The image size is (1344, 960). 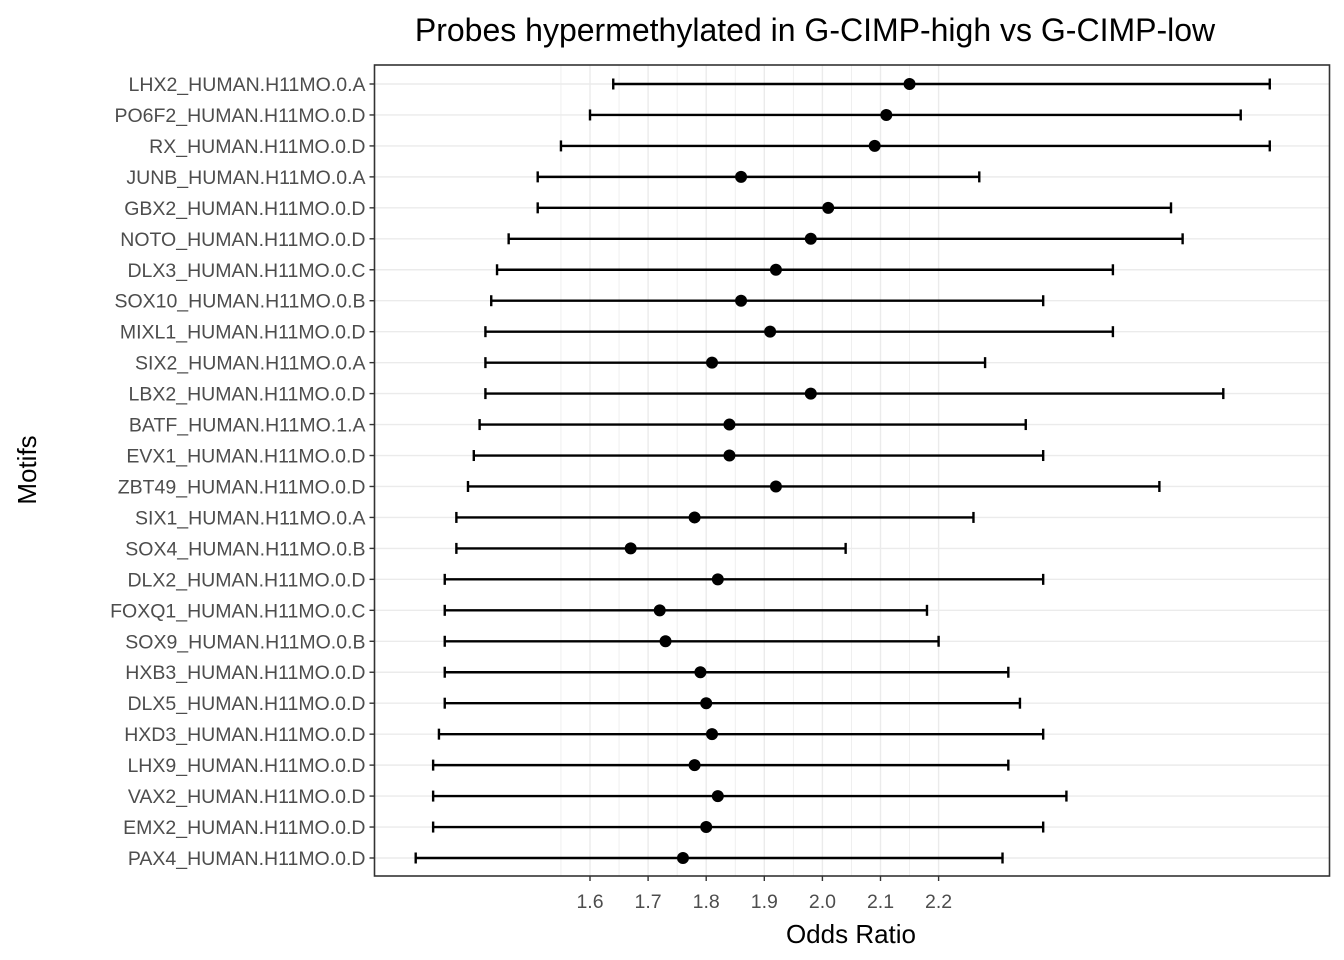 What do you see at coordinates (246, 271) in the screenshot?
I see `y-tick-label: DLX3_HUMAN.H11MO.0.C` at bounding box center [246, 271].